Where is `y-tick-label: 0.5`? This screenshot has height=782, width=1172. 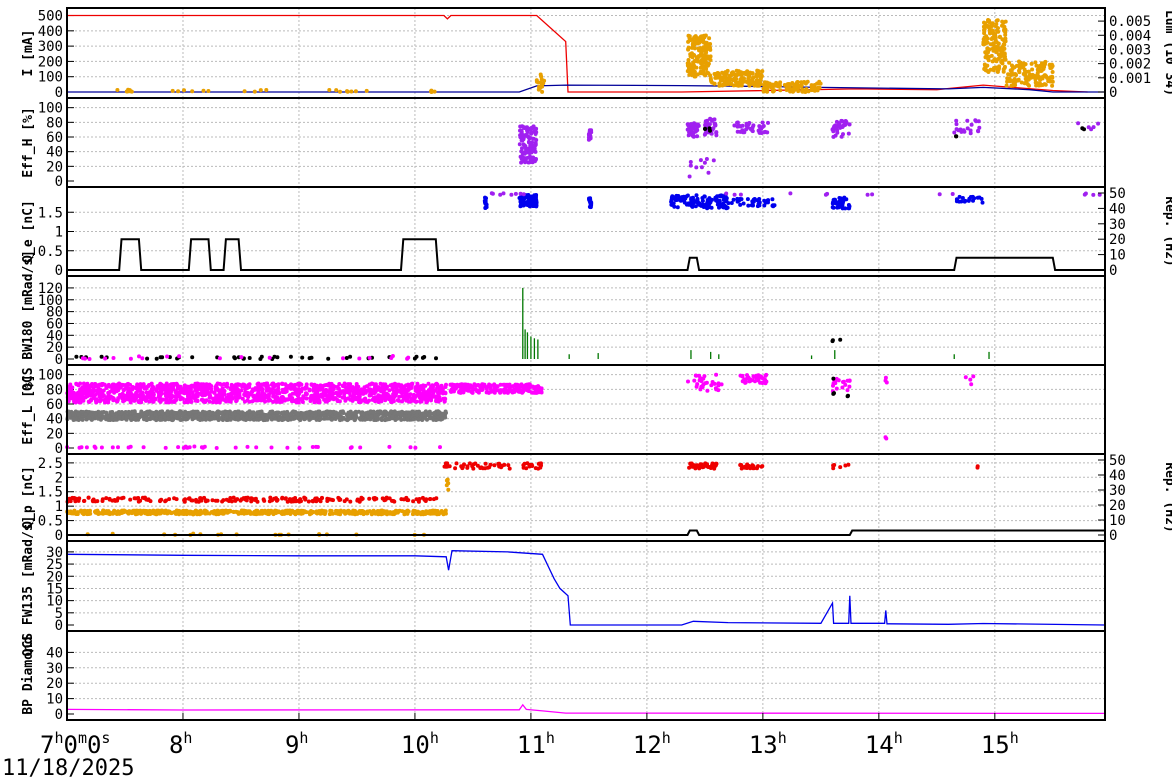
y-tick-label: 0.5 is located at coordinates (50, 522).